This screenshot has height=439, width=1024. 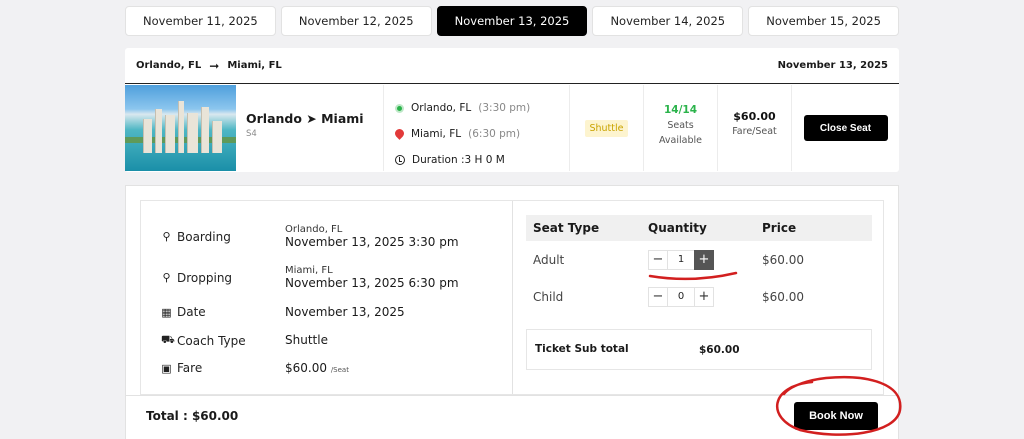 What do you see at coordinates (836, 416) in the screenshot?
I see `book-now-button: Book Now` at bounding box center [836, 416].